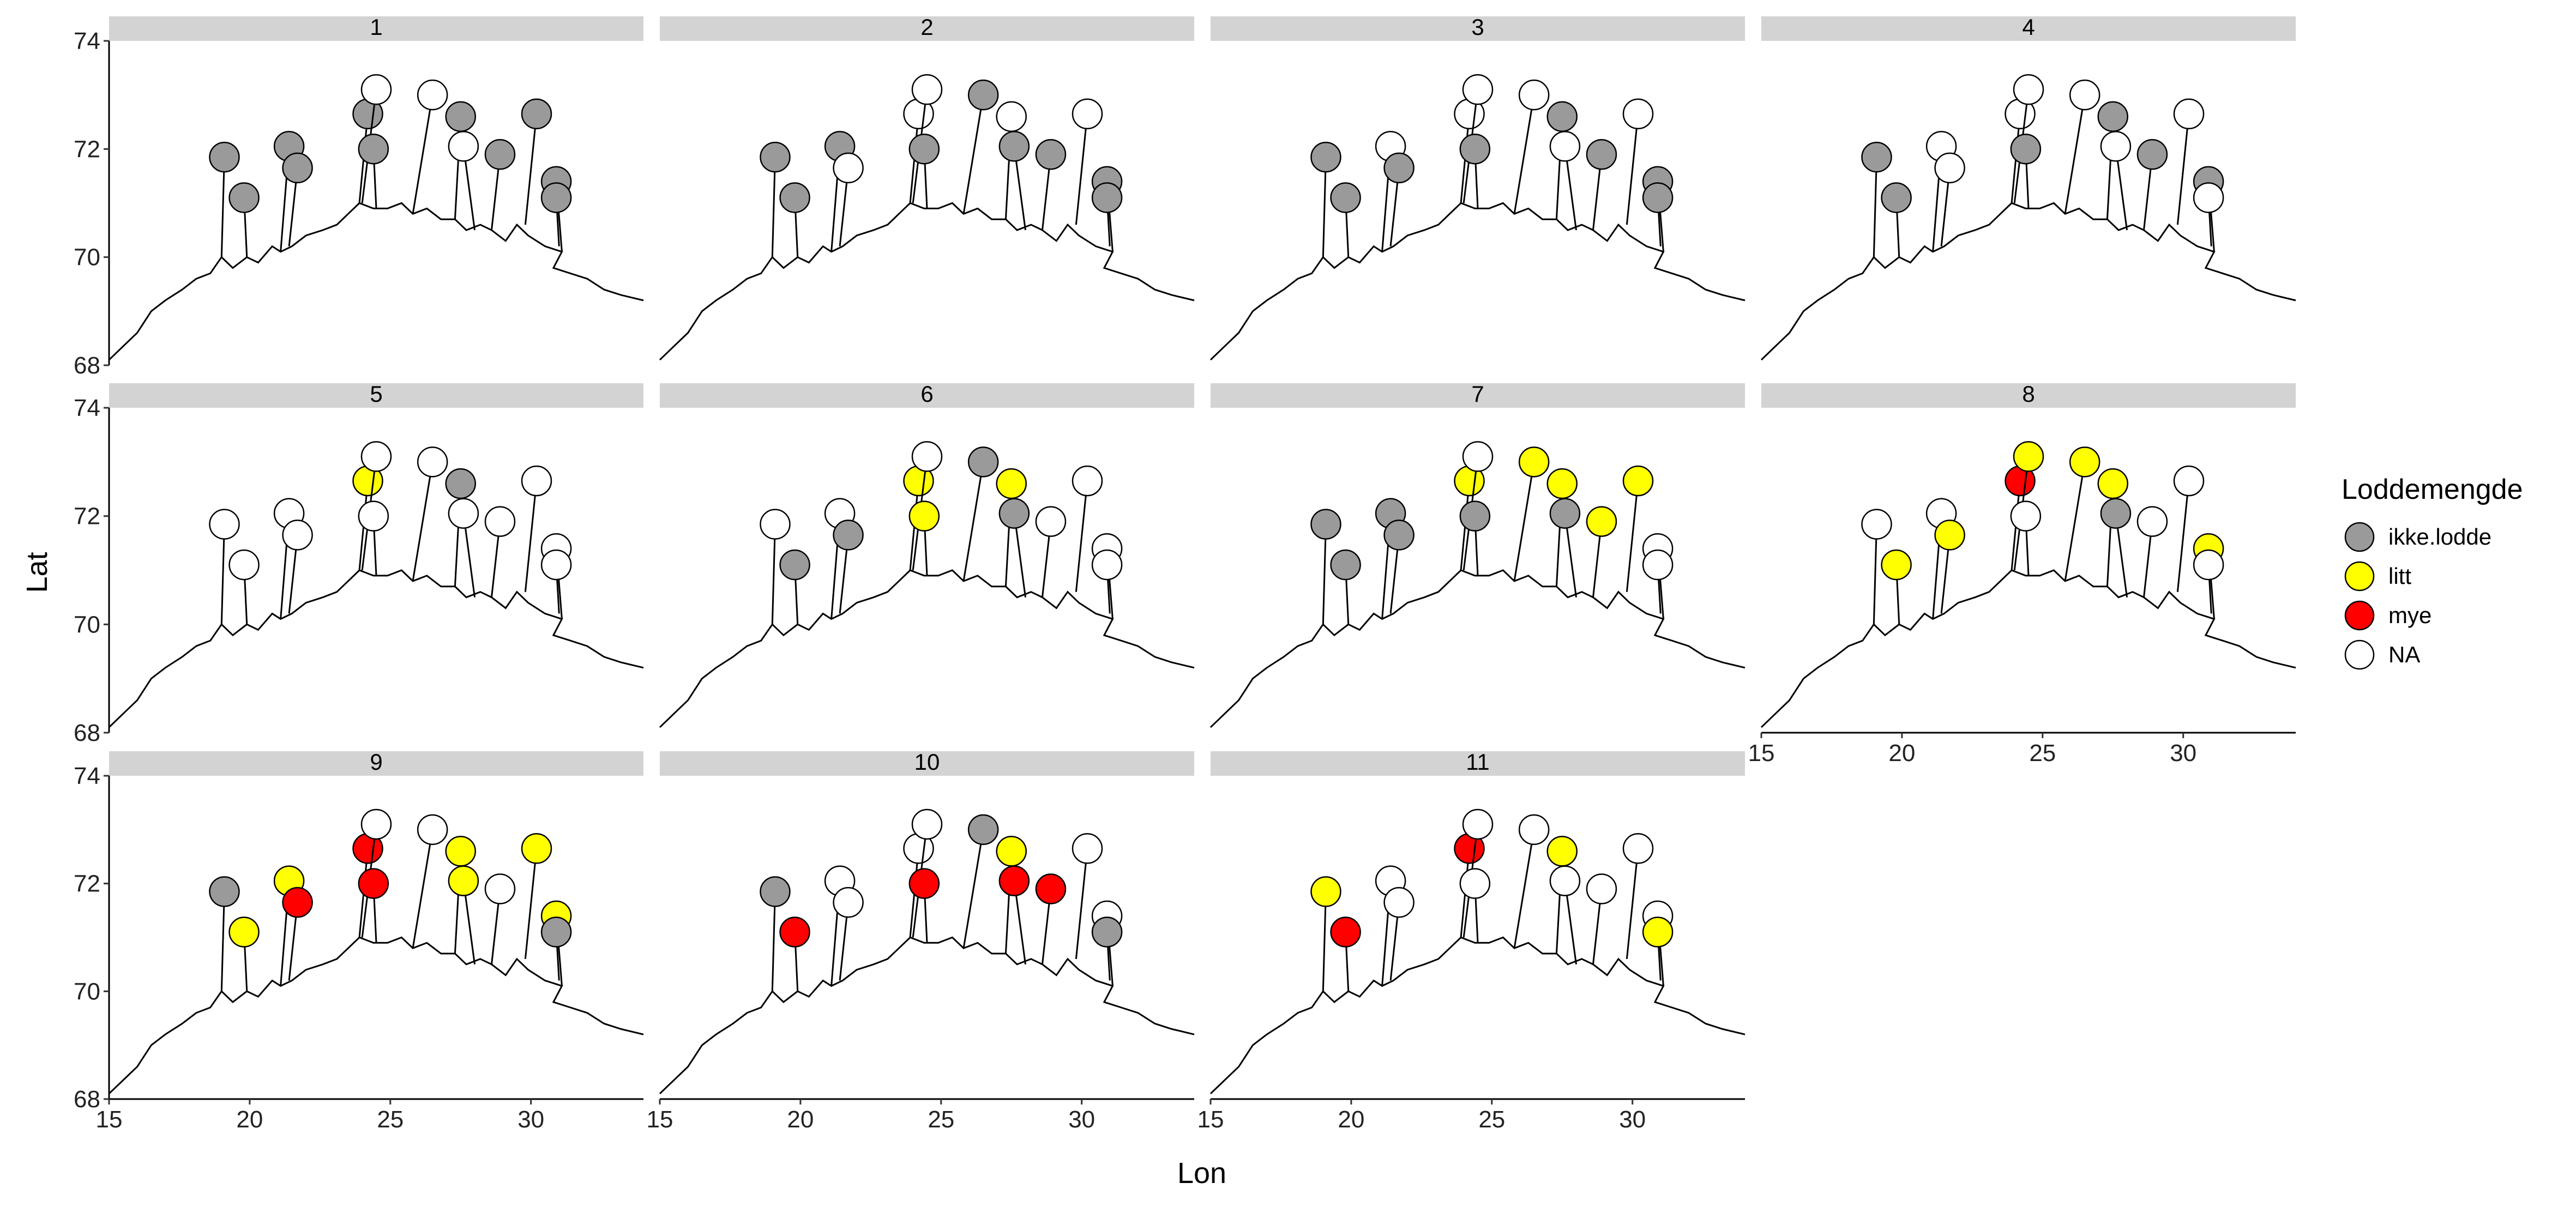 This screenshot has height=1207, width=2576. I want to click on y-axis-title: Lat, so click(37, 572).